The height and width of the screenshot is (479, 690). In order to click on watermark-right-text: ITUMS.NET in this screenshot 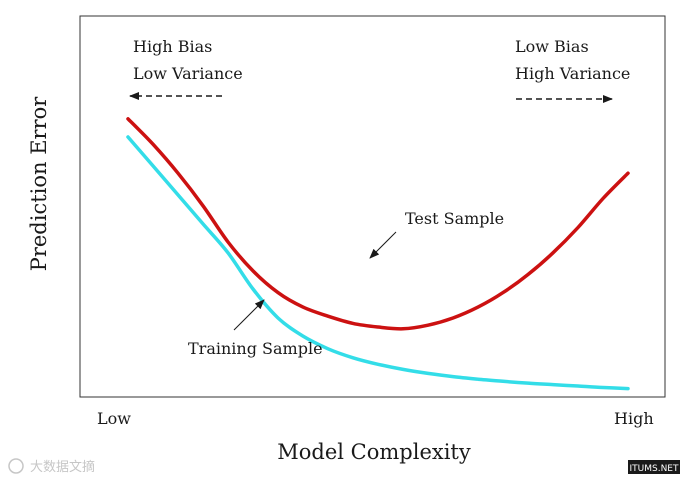, I will do `click(654, 469)`.